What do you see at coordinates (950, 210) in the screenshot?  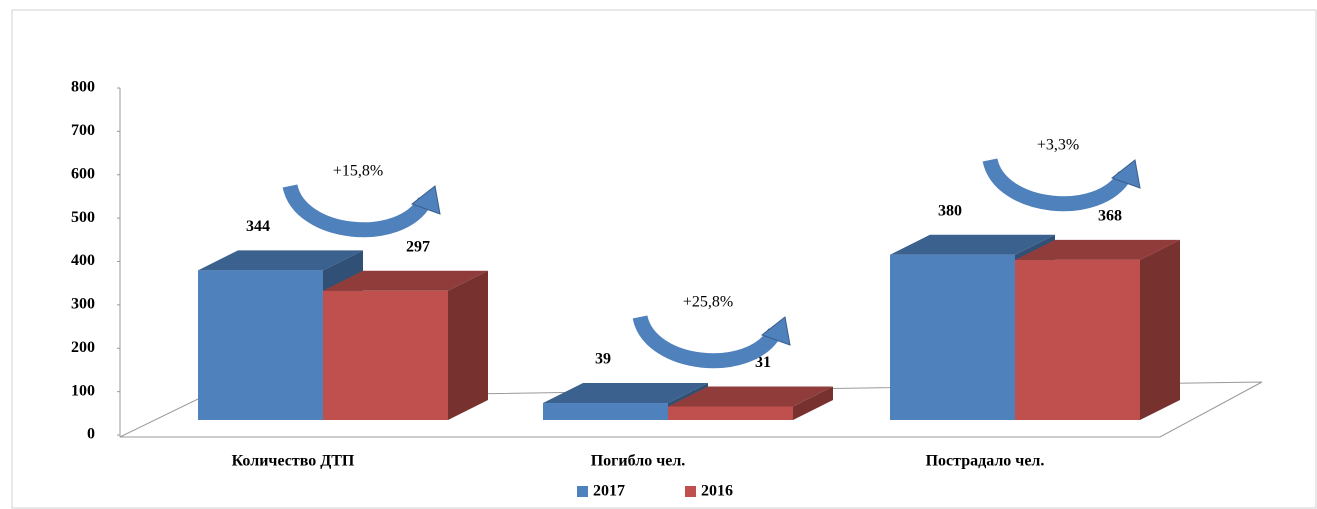 I see `value-label: 380` at bounding box center [950, 210].